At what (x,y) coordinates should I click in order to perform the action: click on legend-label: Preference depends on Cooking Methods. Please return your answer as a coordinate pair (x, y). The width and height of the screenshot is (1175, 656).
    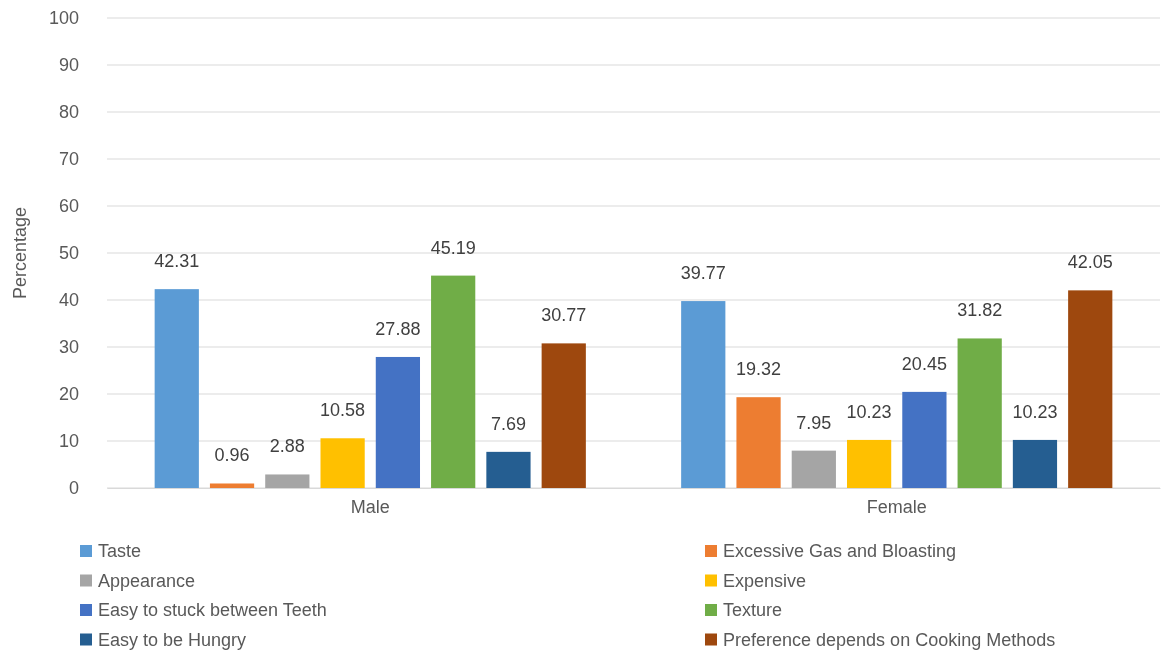
    Looking at the image, I should click on (889, 639).